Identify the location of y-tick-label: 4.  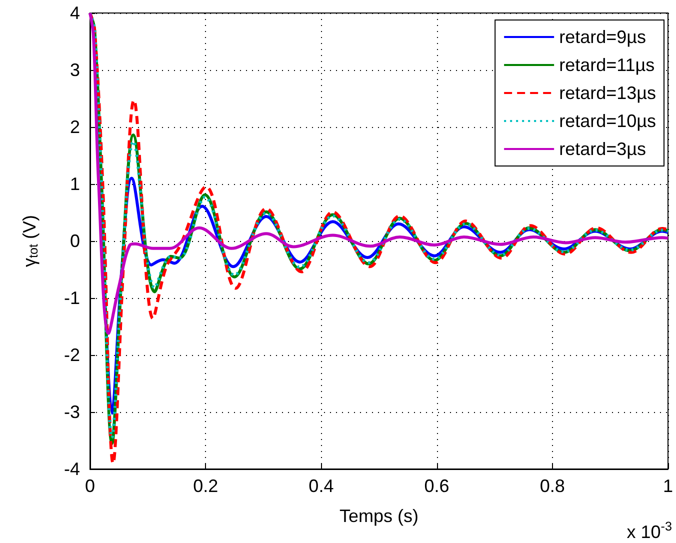
(75, 13).